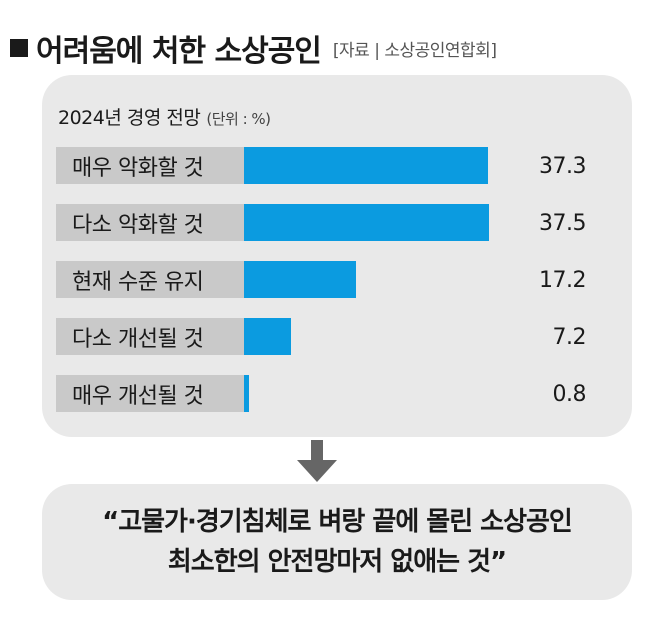 Image resolution: width=658 pixels, height=638 pixels. What do you see at coordinates (337, 522) in the screenshot?
I see `quote-line-1: “고물가·경기침체로 벼랑 끝에 몰린 소상공인` at bounding box center [337, 522].